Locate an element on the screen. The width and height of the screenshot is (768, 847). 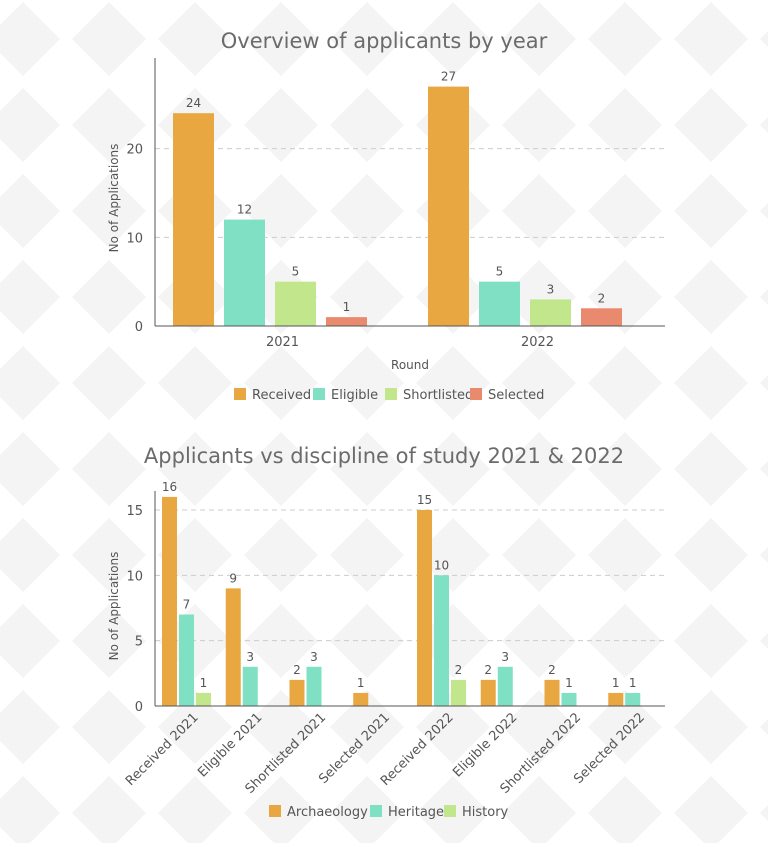
x-tick-label: 2022 is located at coordinates (537, 342).